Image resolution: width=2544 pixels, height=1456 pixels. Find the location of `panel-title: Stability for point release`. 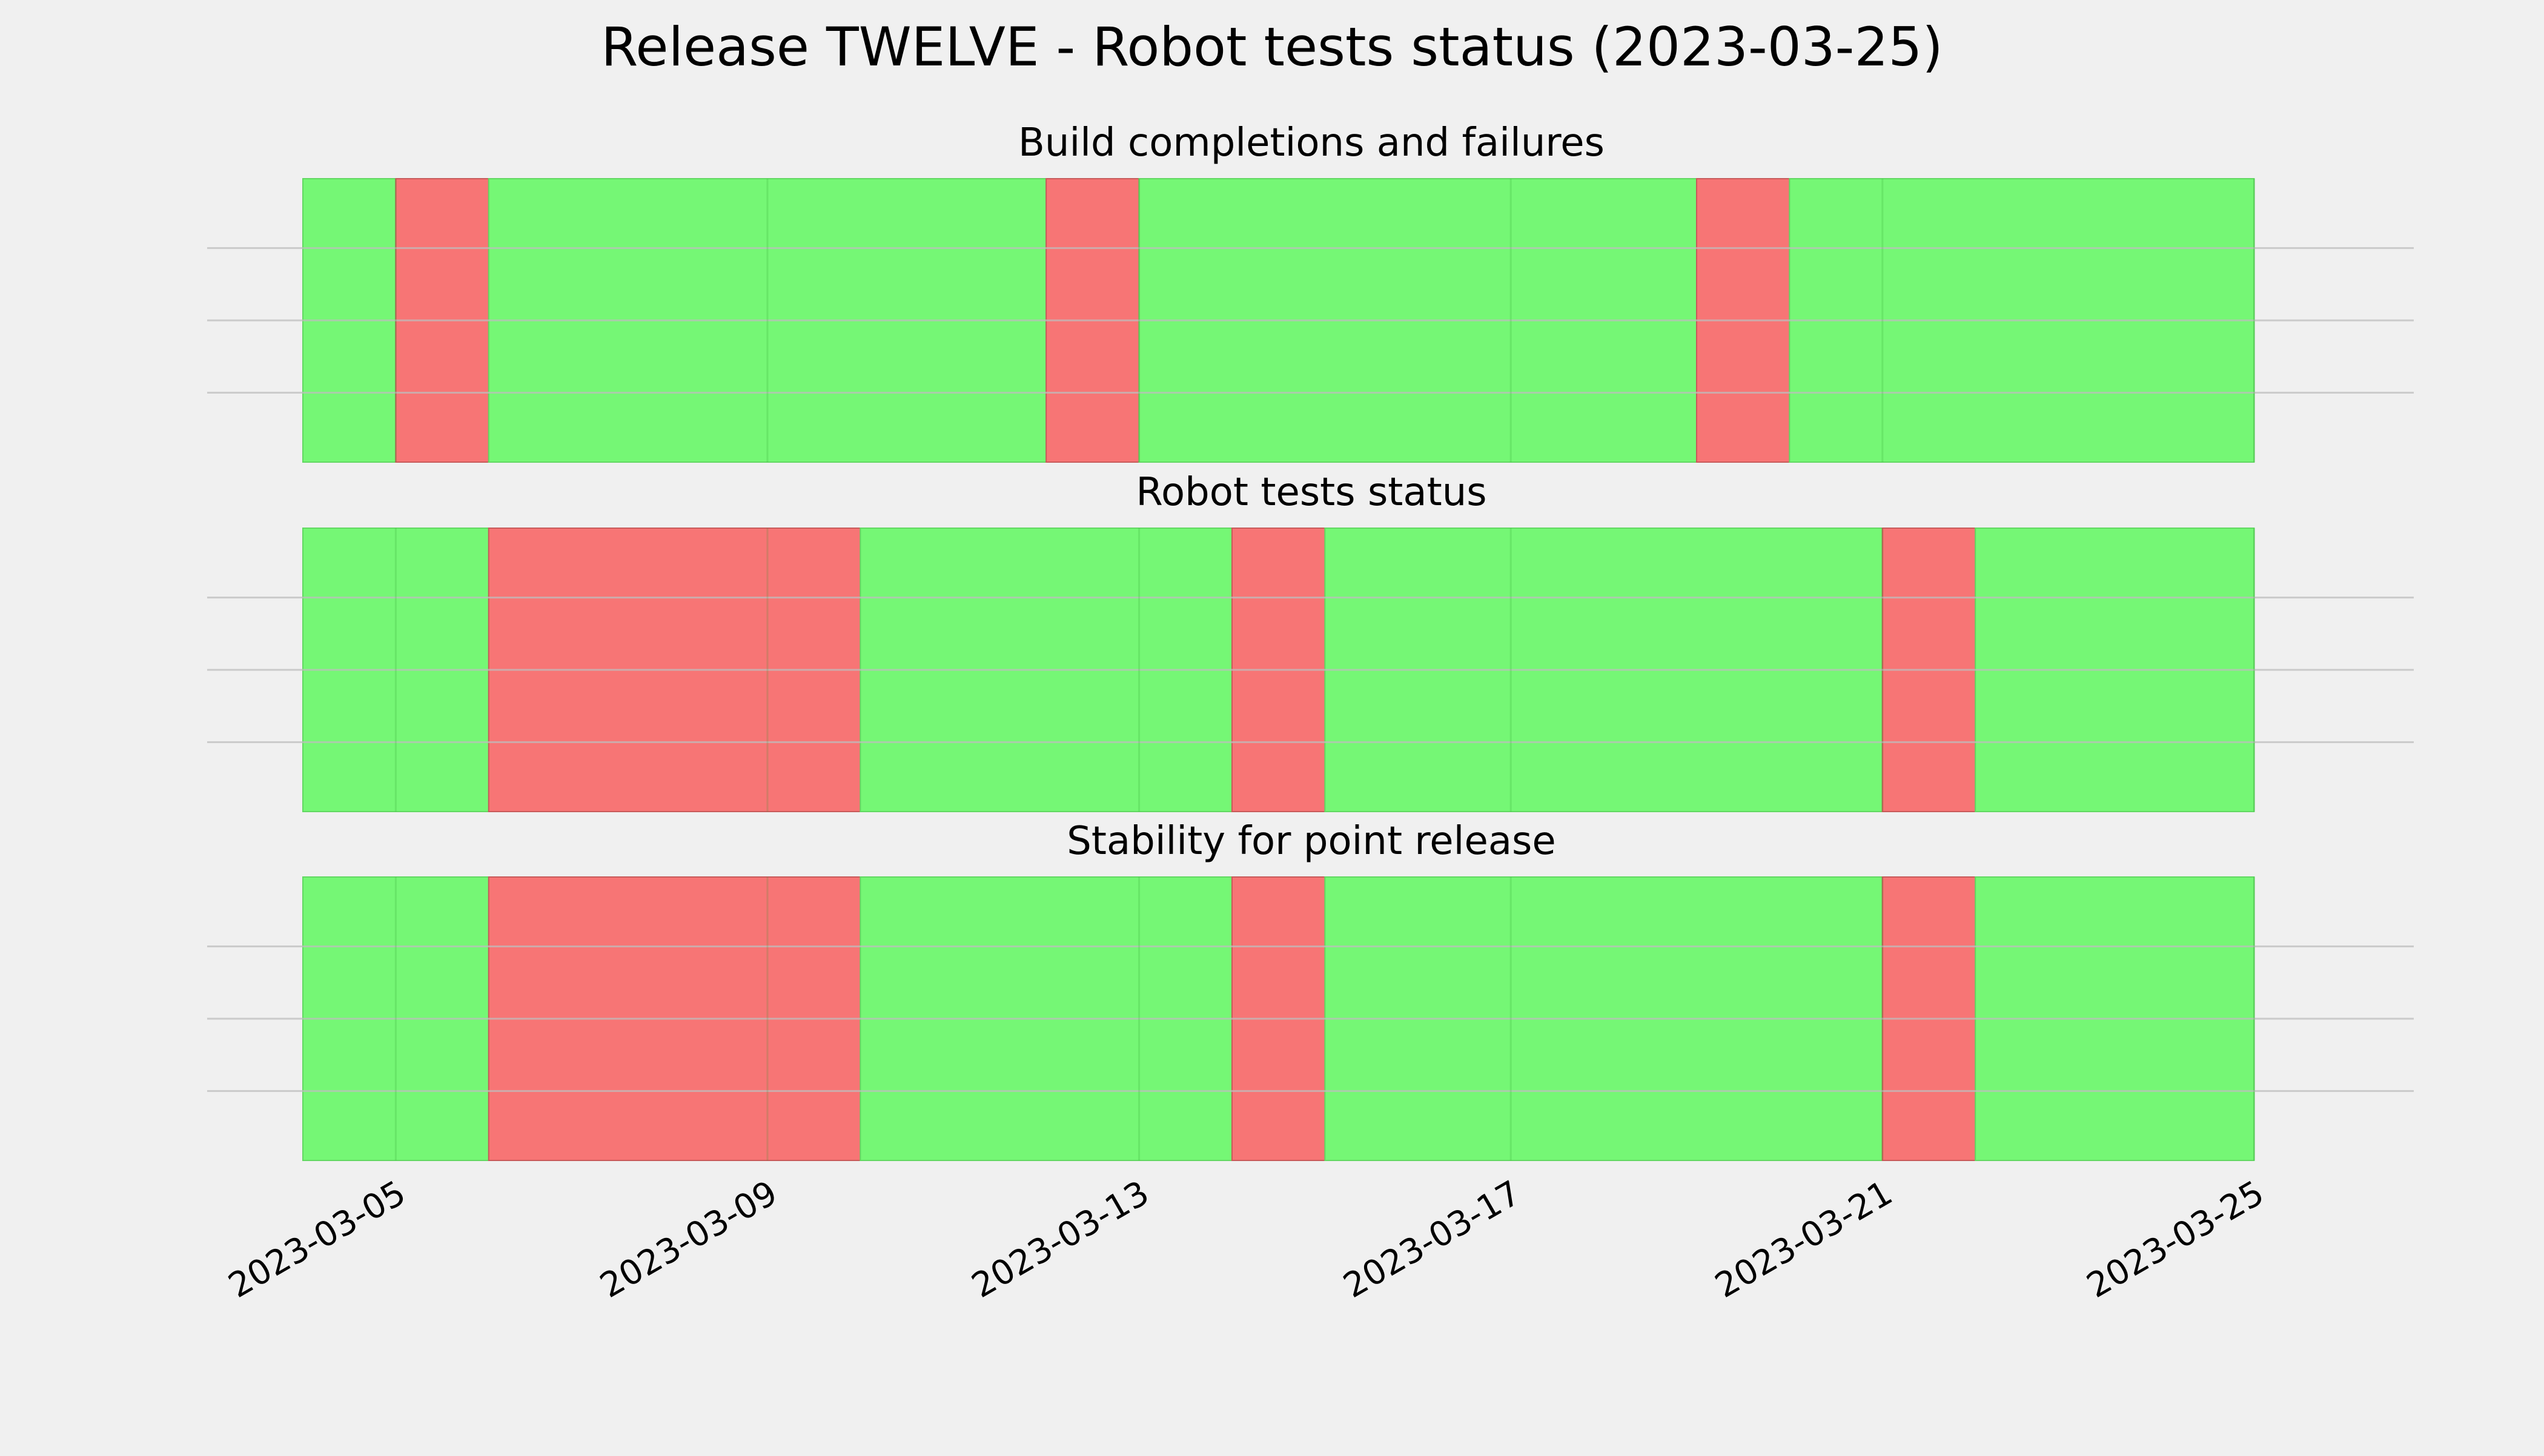

panel-title: Stability for point release is located at coordinates (1311, 841).